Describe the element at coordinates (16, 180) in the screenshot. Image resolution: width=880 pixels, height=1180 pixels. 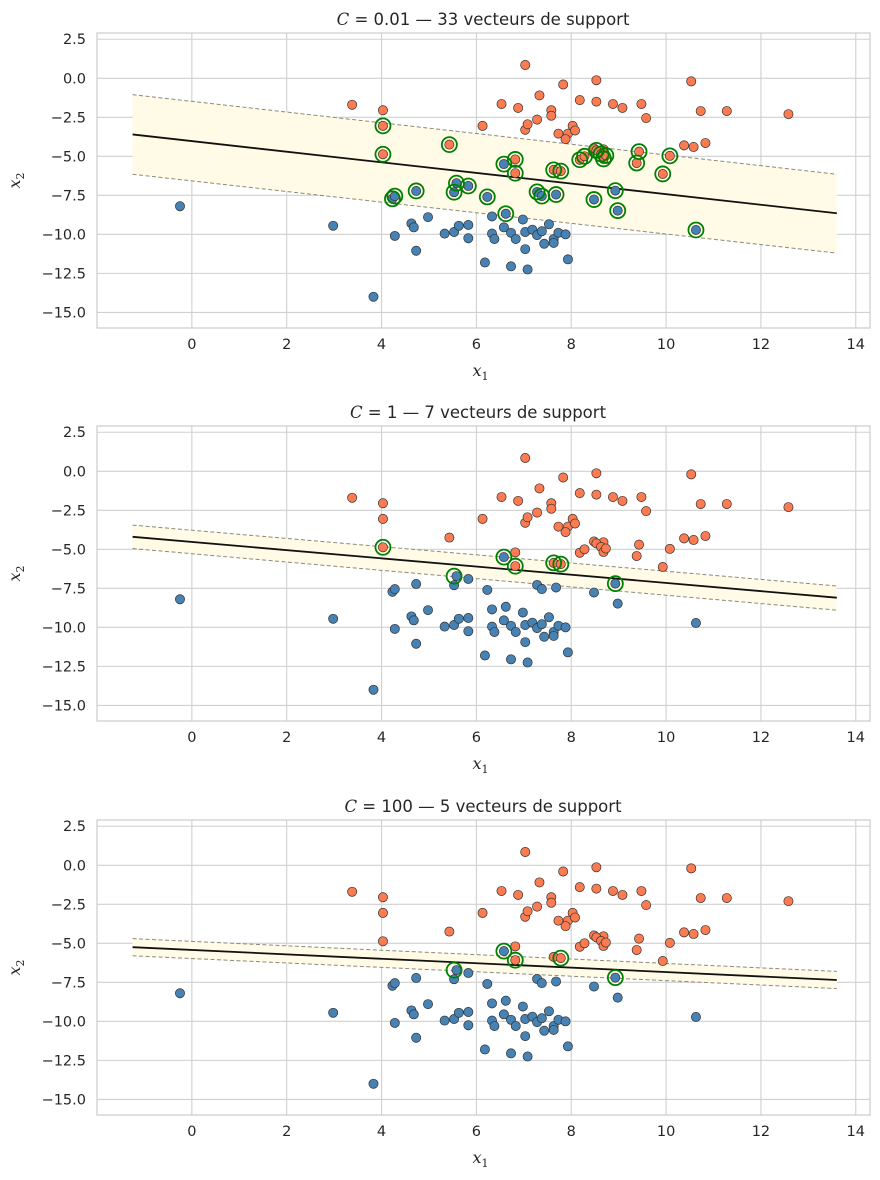
I see `y-axis-label: x2` at that location.